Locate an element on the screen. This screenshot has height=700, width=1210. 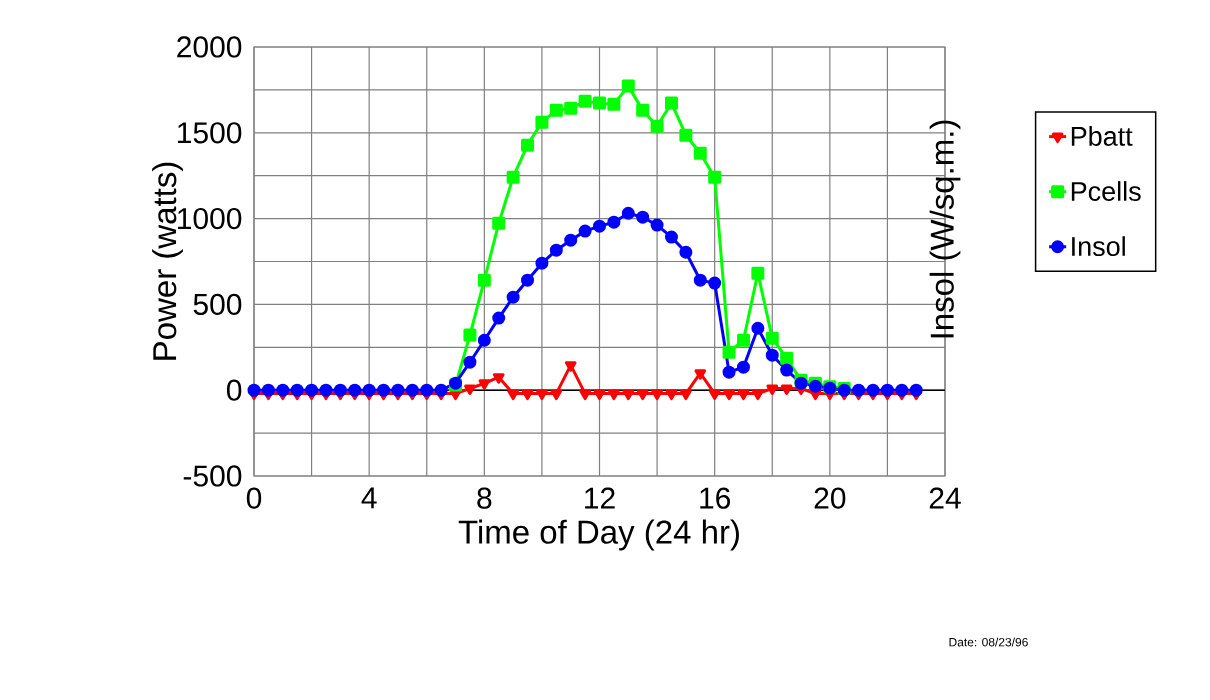
y2-axis-title: Insol (W/sq.m.) is located at coordinates (945, 229).